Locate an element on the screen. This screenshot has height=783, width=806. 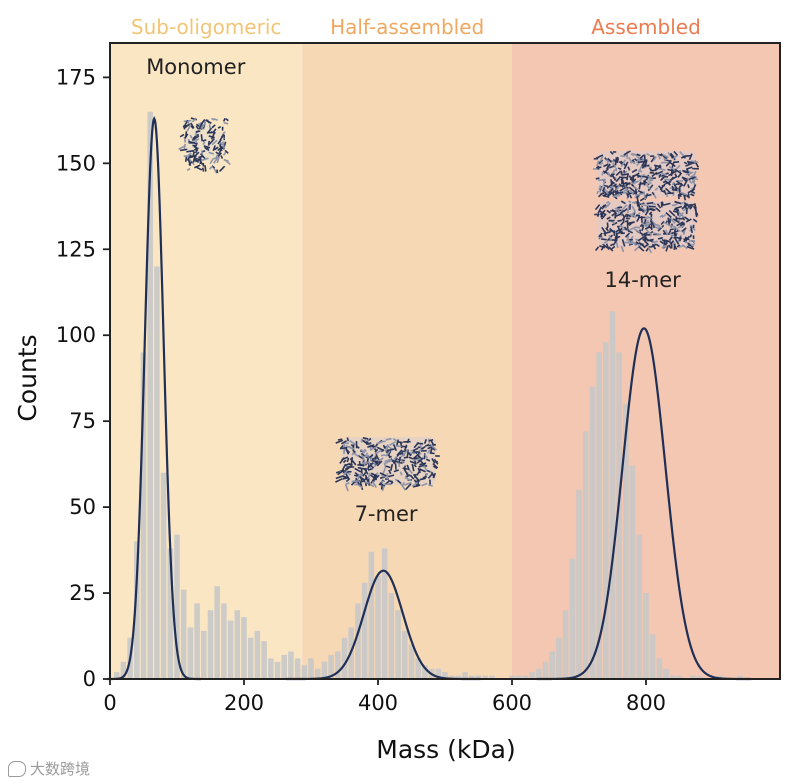
region-label-1: Half-assembled is located at coordinates (407, 27).